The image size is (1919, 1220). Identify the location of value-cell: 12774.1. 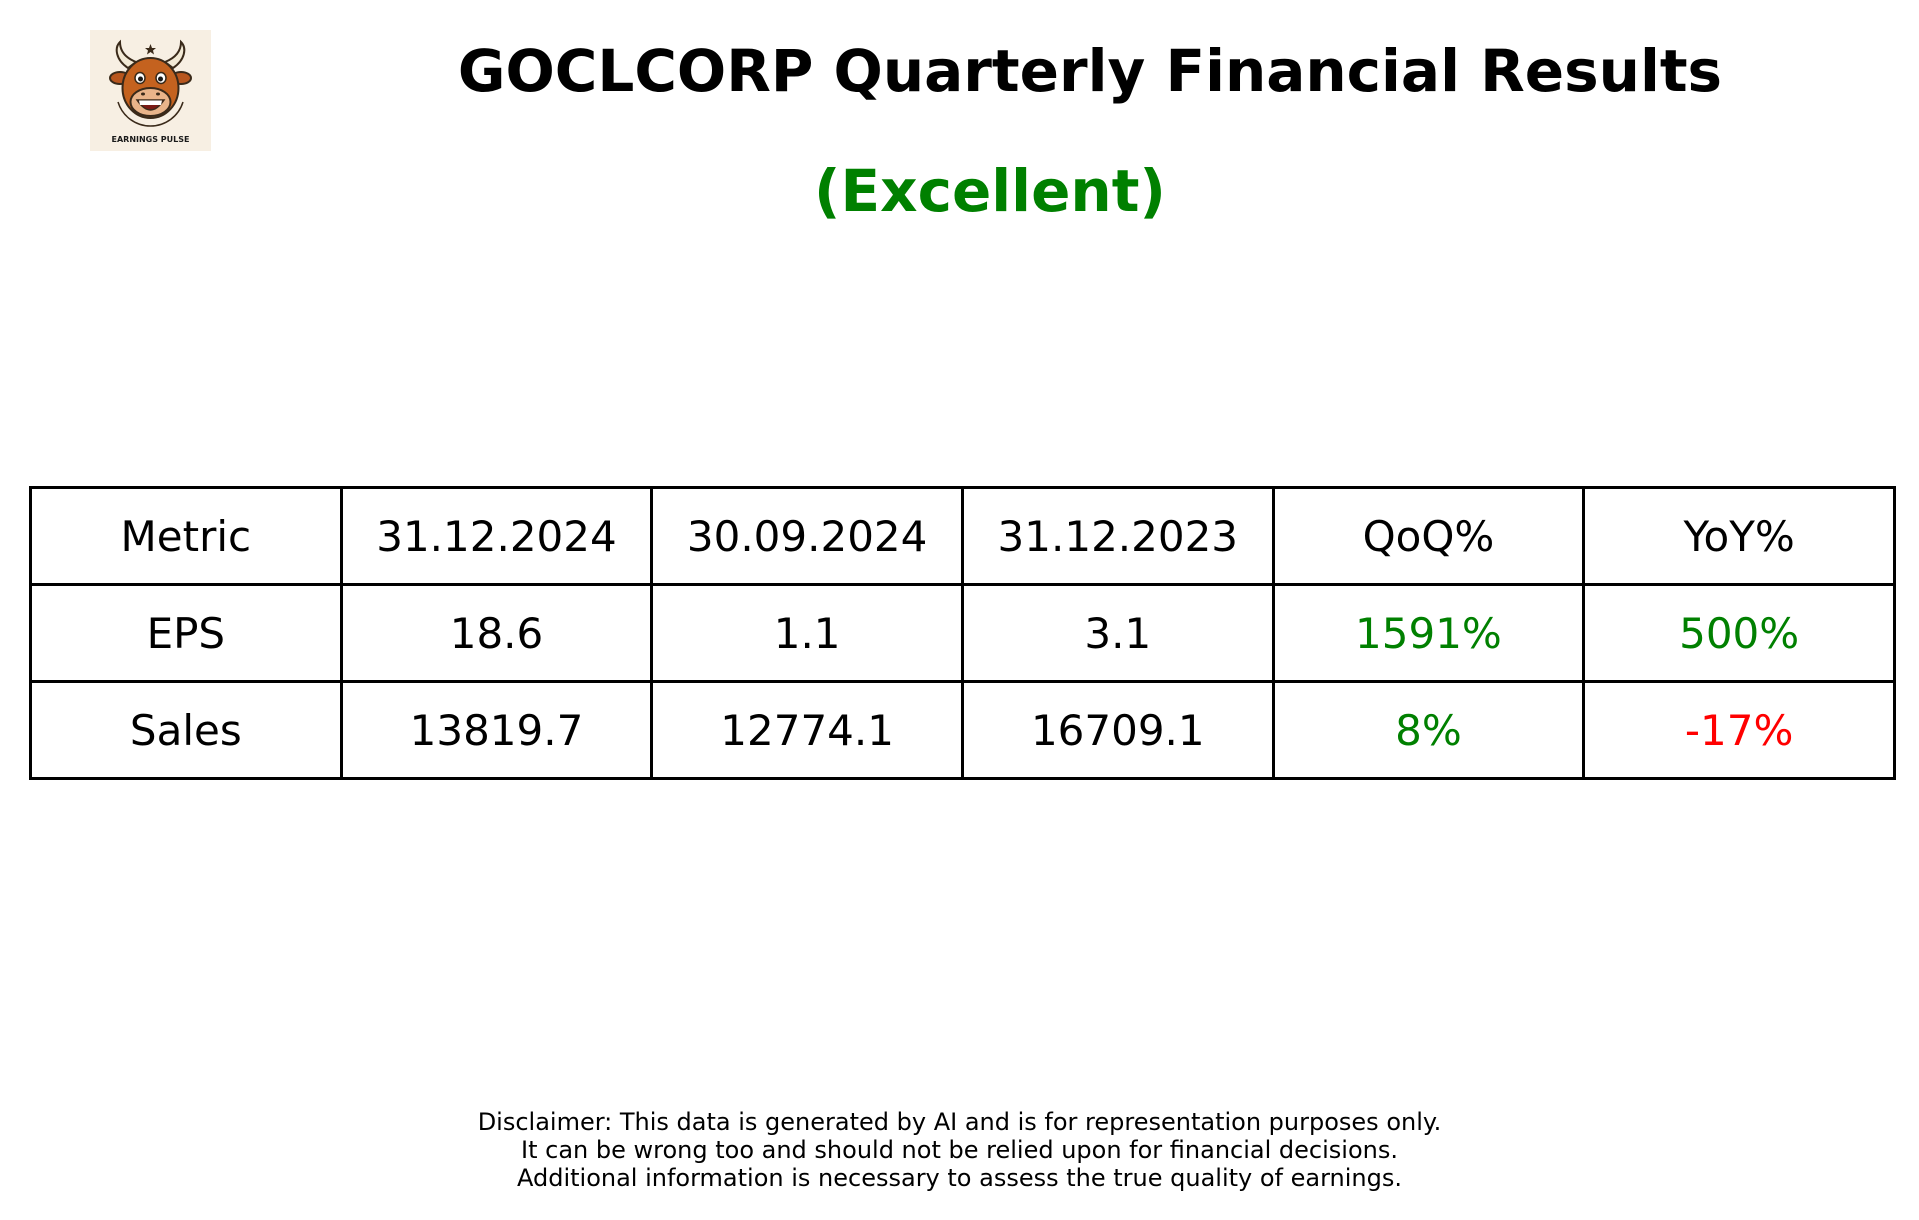
(807, 730).